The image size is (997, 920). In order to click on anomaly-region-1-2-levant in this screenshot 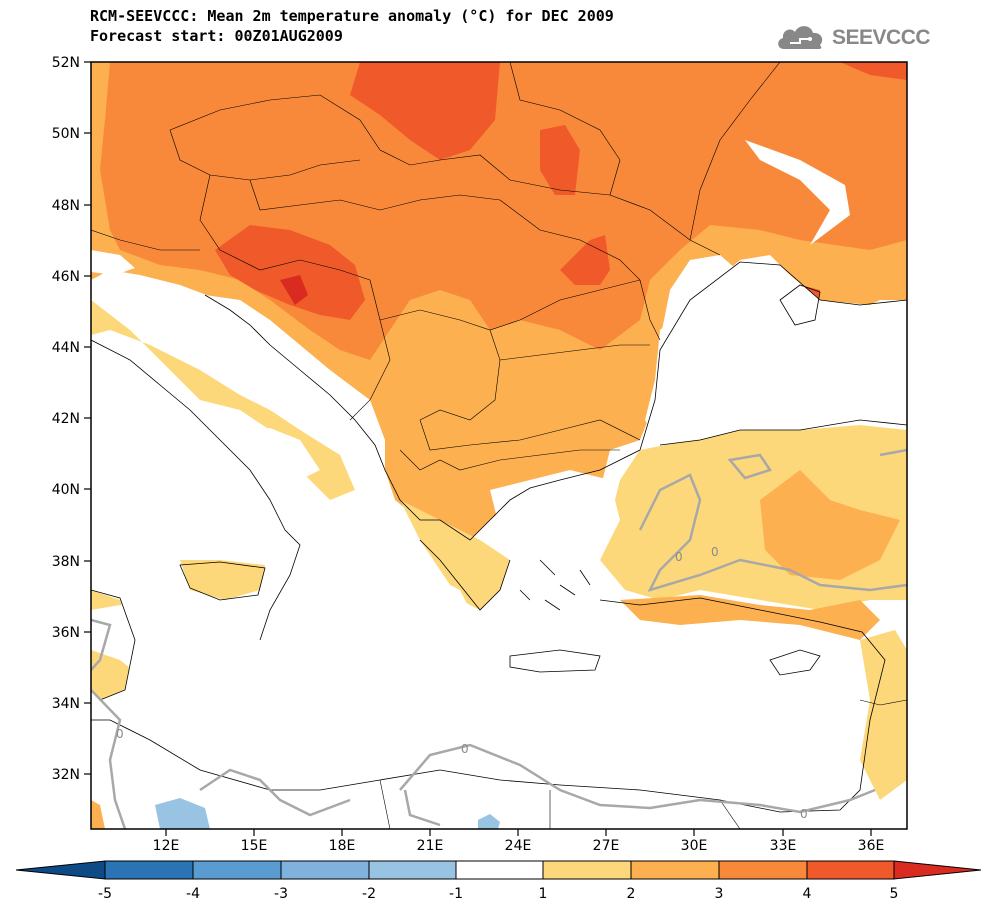, I will do `click(883, 715)`.